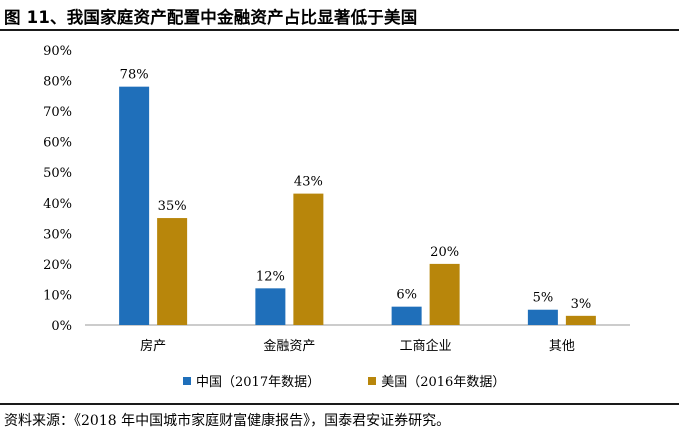 This screenshot has height=434, width=679. What do you see at coordinates (227, 421) in the screenshot?
I see `source-note: 资料来源：《2018 年中国城市家庭财富健康报告》，国泰君安证券研究。` at bounding box center [227, 421].